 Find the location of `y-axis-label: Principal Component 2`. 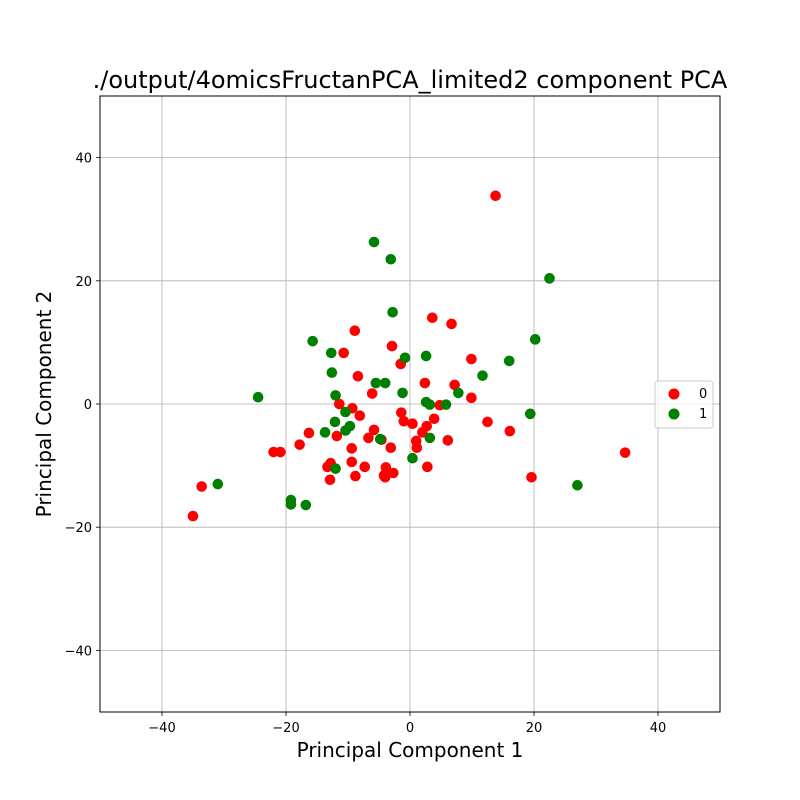

y-axis-label: Principal Component 2 is located at coordinates (44, 404).